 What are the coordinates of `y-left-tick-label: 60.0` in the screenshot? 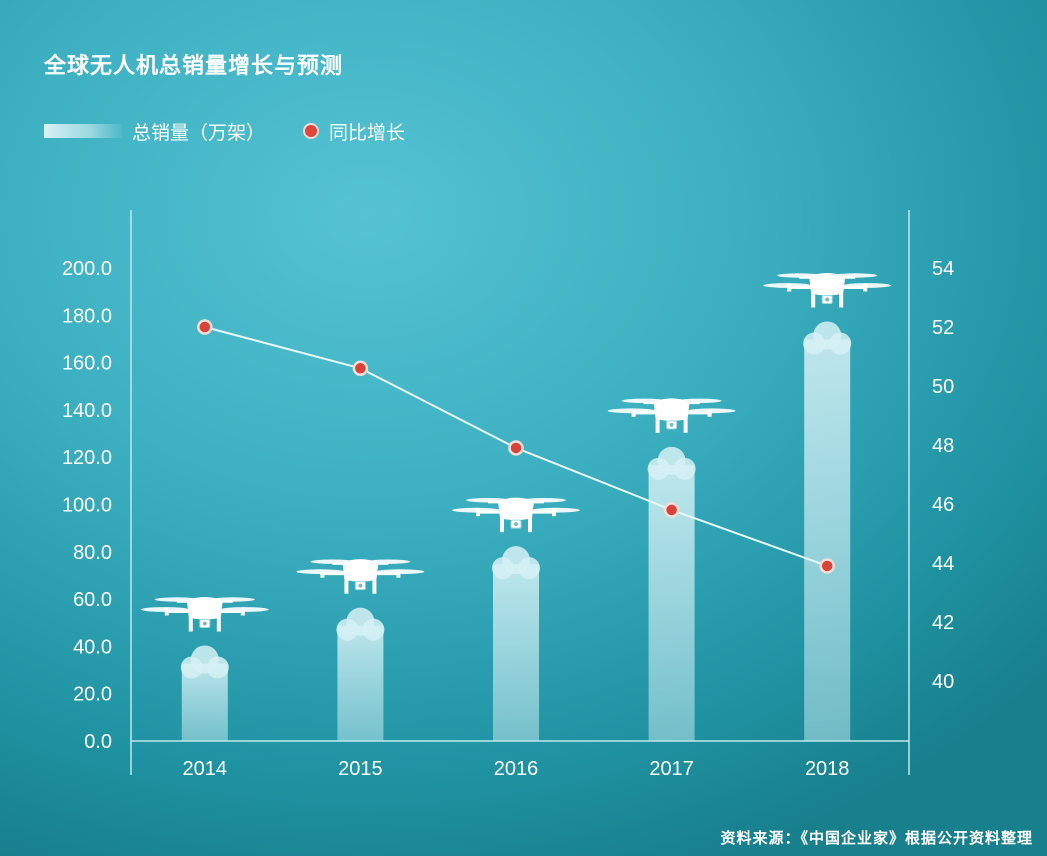 It's located at (92, 600).